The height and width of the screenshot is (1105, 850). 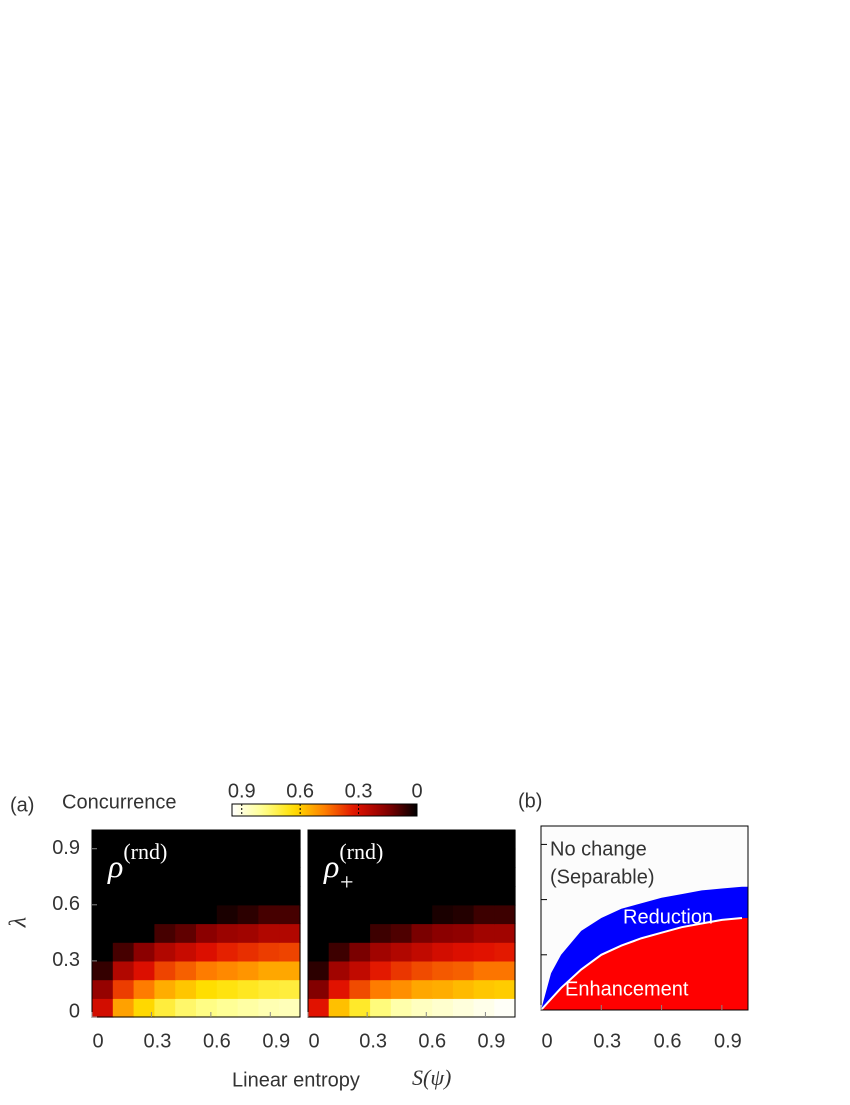 I want to click on panel-annotation: ρ(rnd), so click(x=137, y=861).